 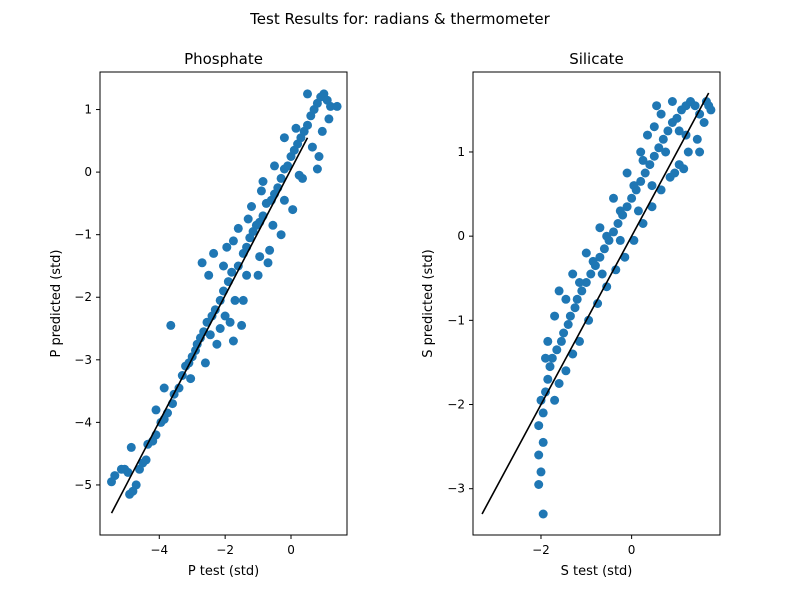 I want to click on silicate-y-tick-label: −3, so click(x=456, y=489).